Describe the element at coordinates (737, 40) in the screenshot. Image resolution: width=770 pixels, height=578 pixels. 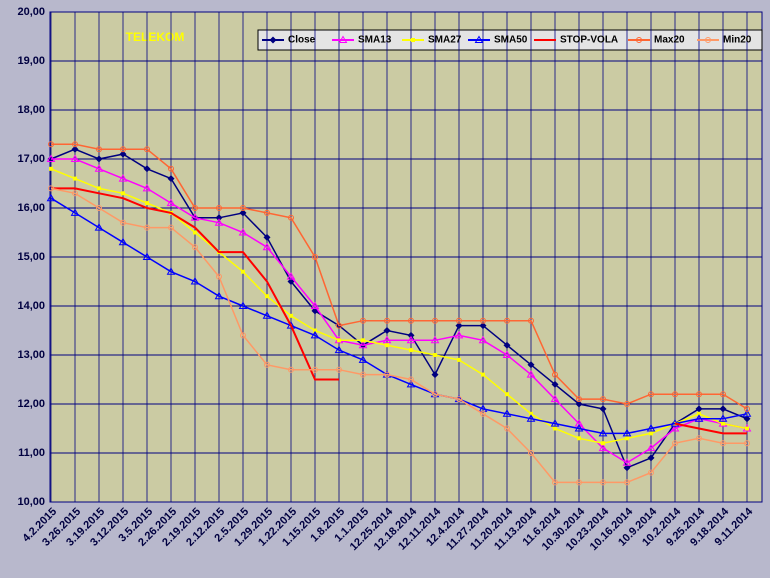
I see `legend-label: Min20` at that location.